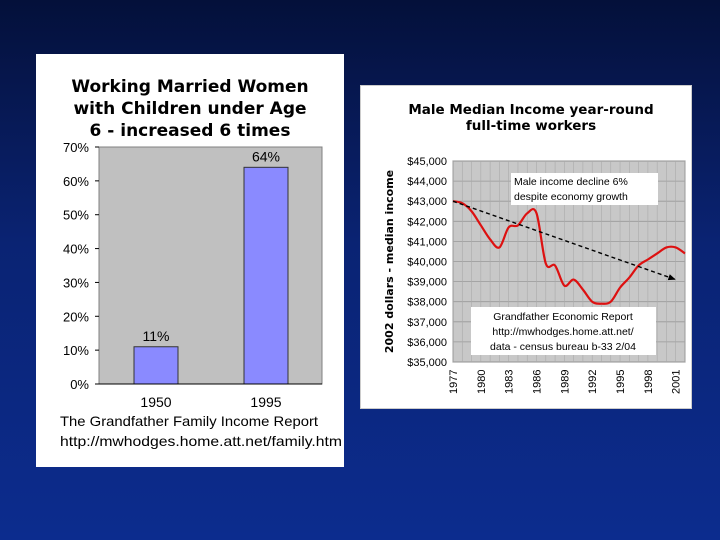  What do you see at coordinates (565, 382) in the screenshot?
I see `x-tick-label: 1989` at bounding box center [565, 382].